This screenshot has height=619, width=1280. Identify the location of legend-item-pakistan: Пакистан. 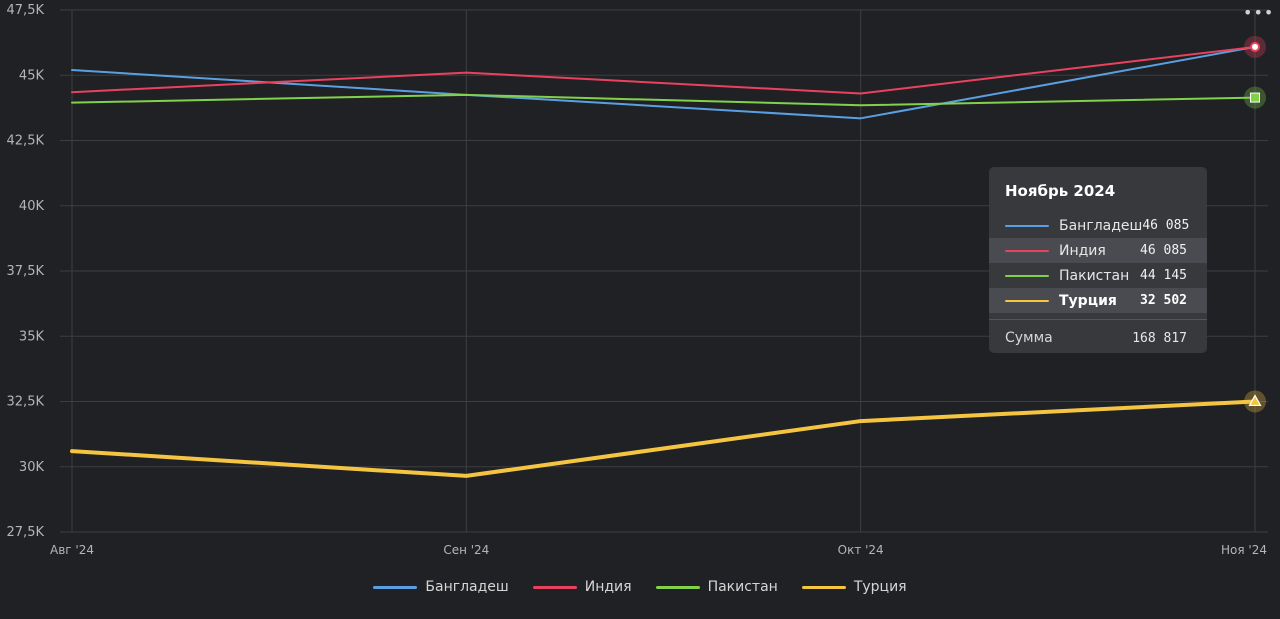
(716, 587).